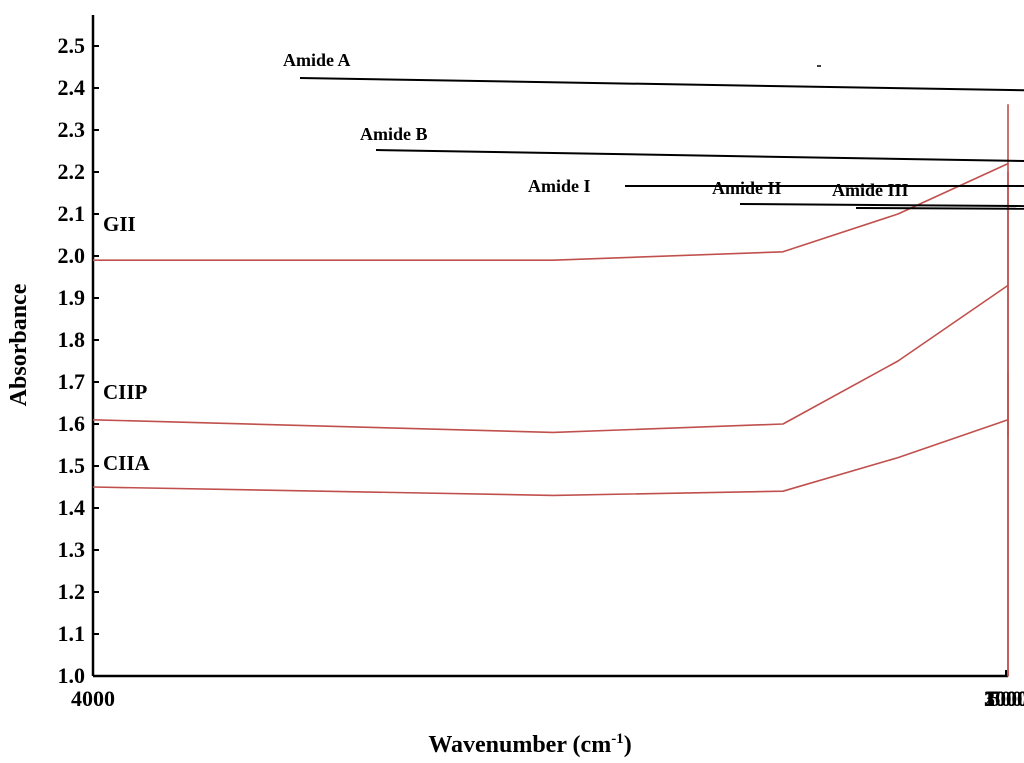 Image resolution: width=1024 pixels, height=763 pixels. What do you see at coordinates (72, 549) in the screenshot?
I see `y-tick-label: 1.3` at bounding box center [72, 549].